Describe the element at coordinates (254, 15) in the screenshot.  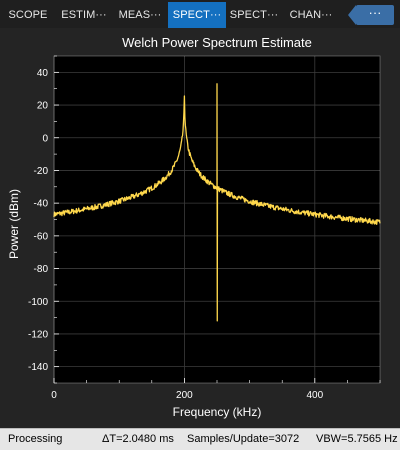
I see `tab-spectrum-settings: SPECT···` at that location.